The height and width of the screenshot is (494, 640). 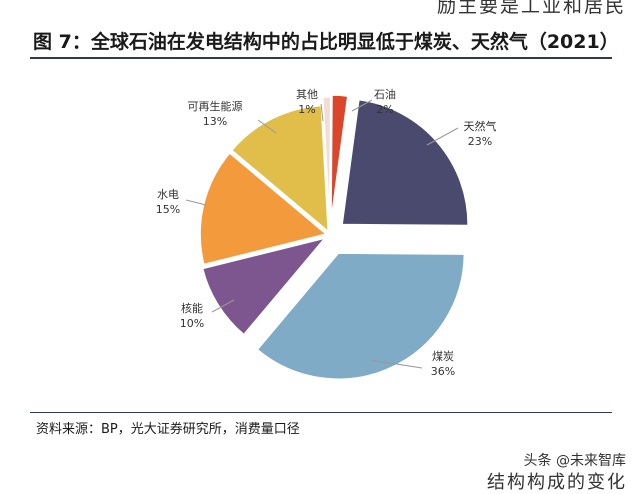 What do you see at coordinates (443, 371) in the screenshot?
I see `slice-value-煤炭: 36%` at bounding box center [443, 371].